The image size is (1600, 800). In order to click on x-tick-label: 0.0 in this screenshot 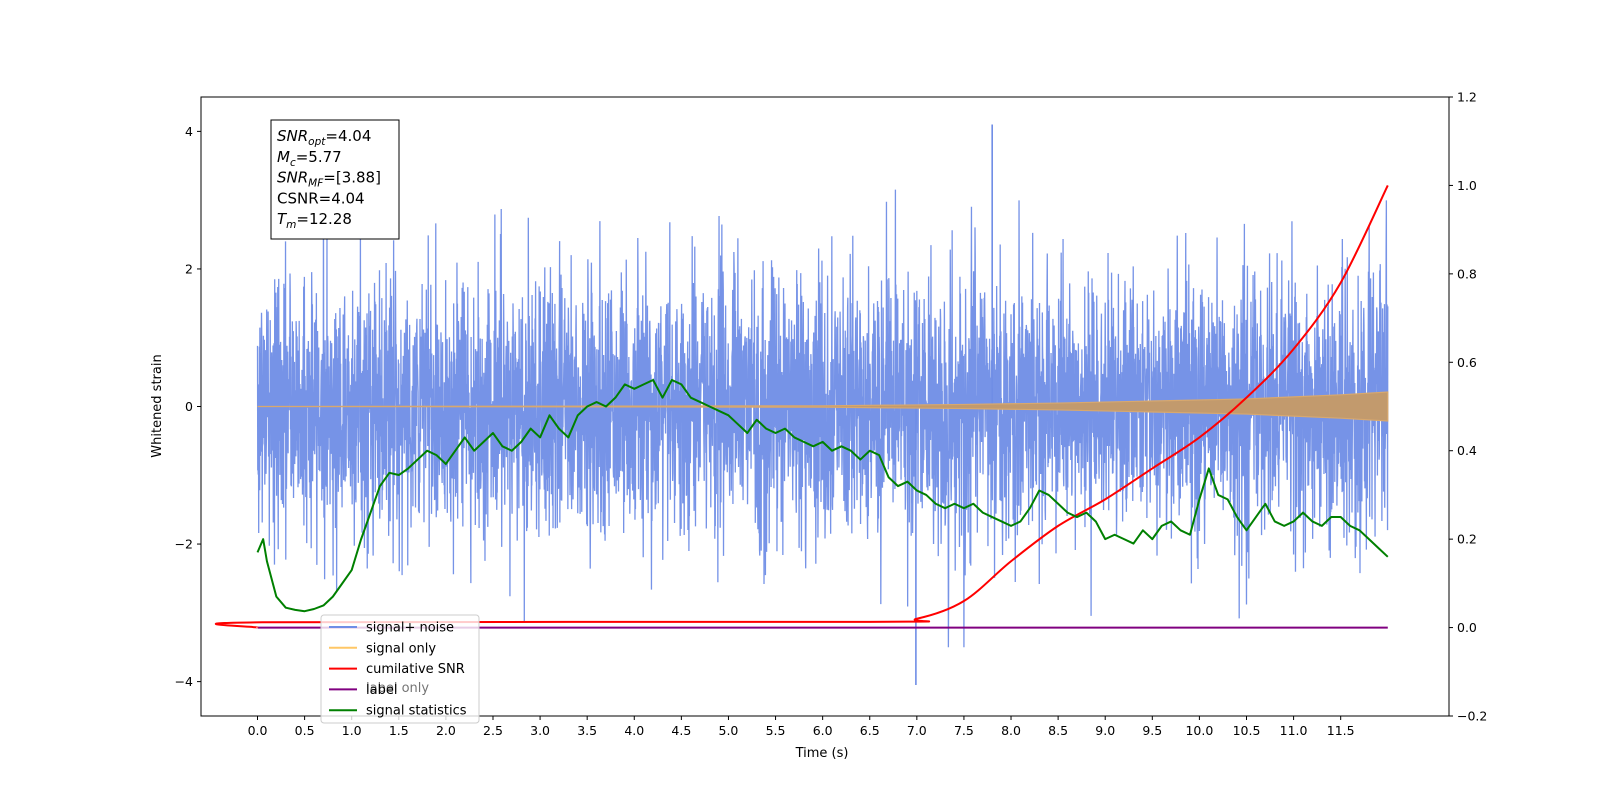, I will do `click(258, 730)`.